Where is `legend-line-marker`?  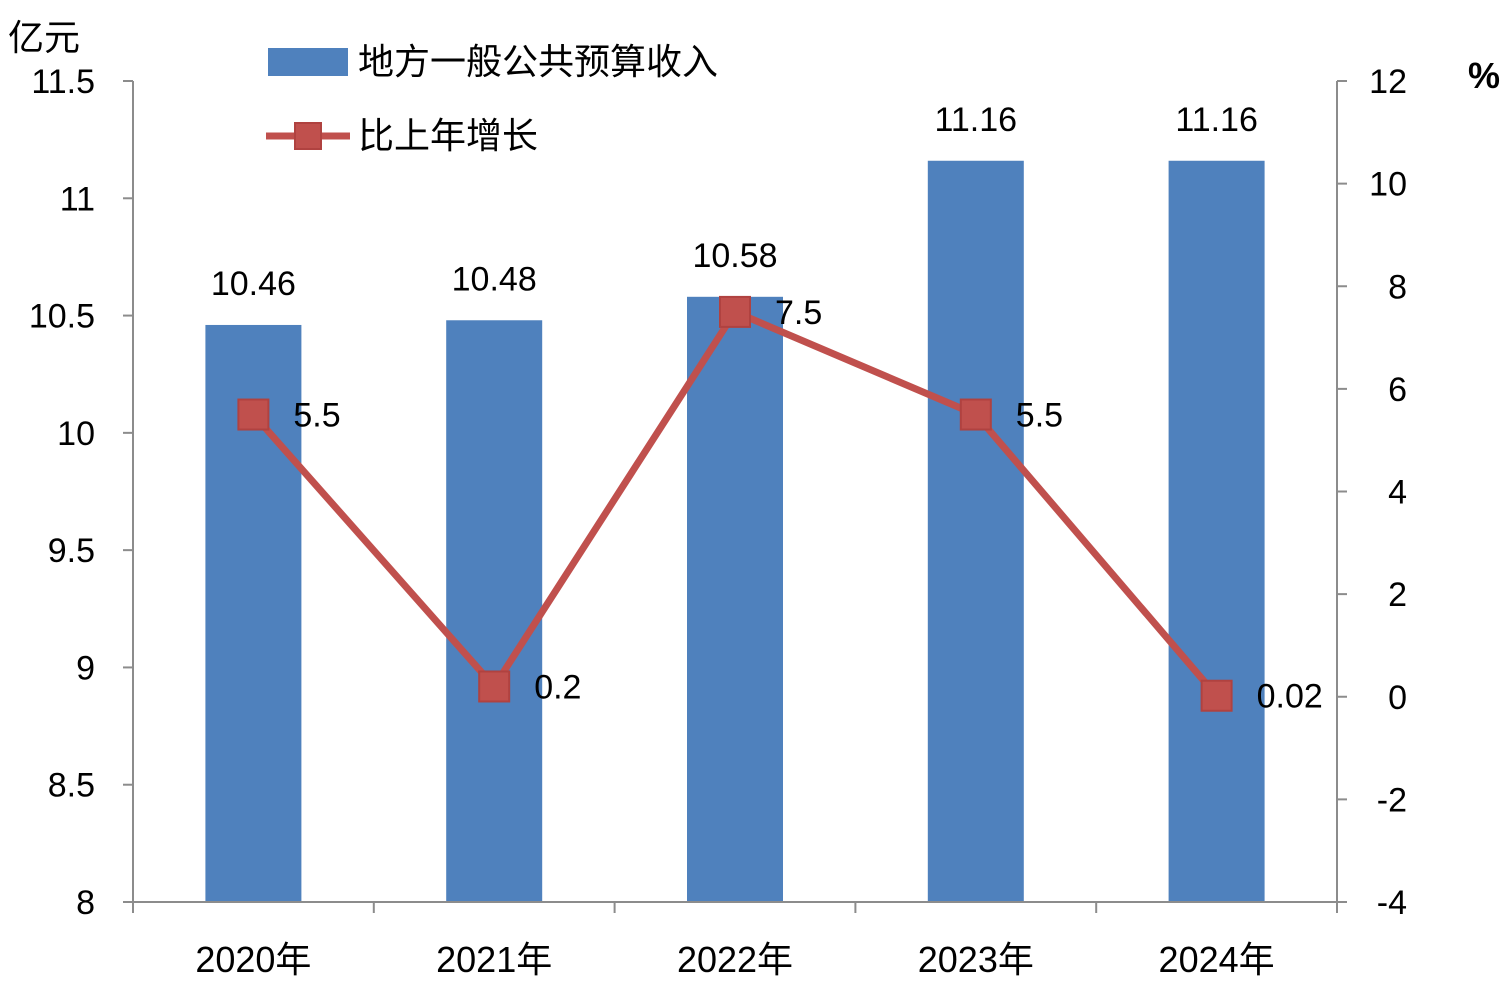
legend-line-marker is located at coordinates (308, 136).